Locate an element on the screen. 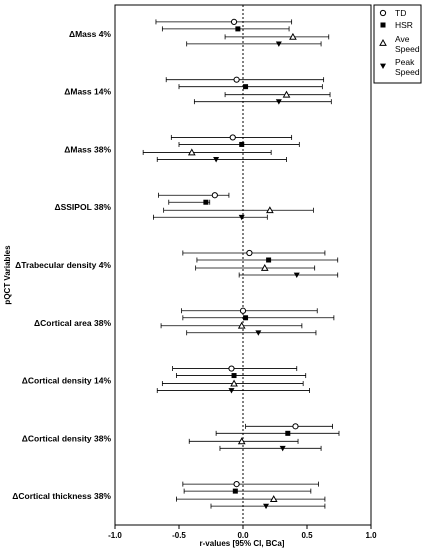 The height and width of the screenshot is (555, 424). y-axis-title: pQCT Variables is located at coordinates (7, 275).